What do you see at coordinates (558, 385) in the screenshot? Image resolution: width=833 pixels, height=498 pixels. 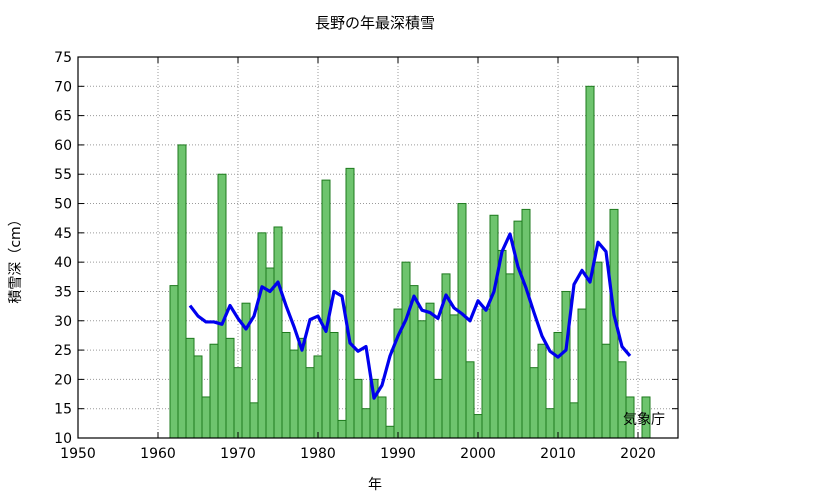 I see `bar-2010` at bounding box center [558, 385].